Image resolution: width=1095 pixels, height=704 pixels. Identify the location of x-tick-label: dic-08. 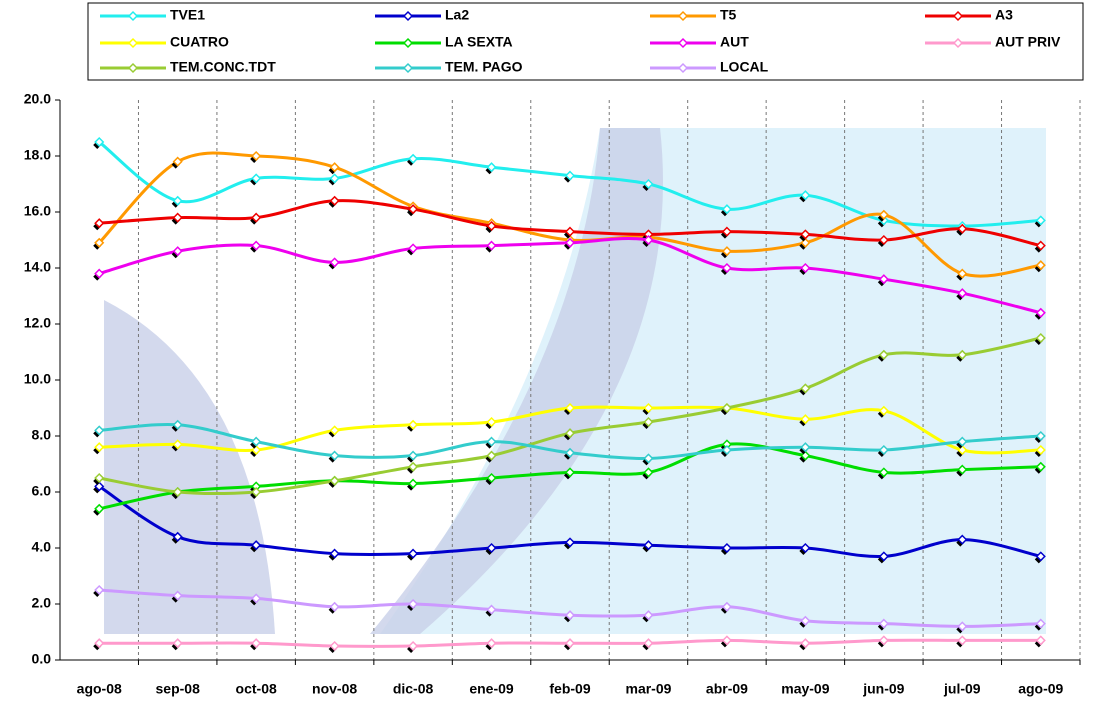
(413, 689).